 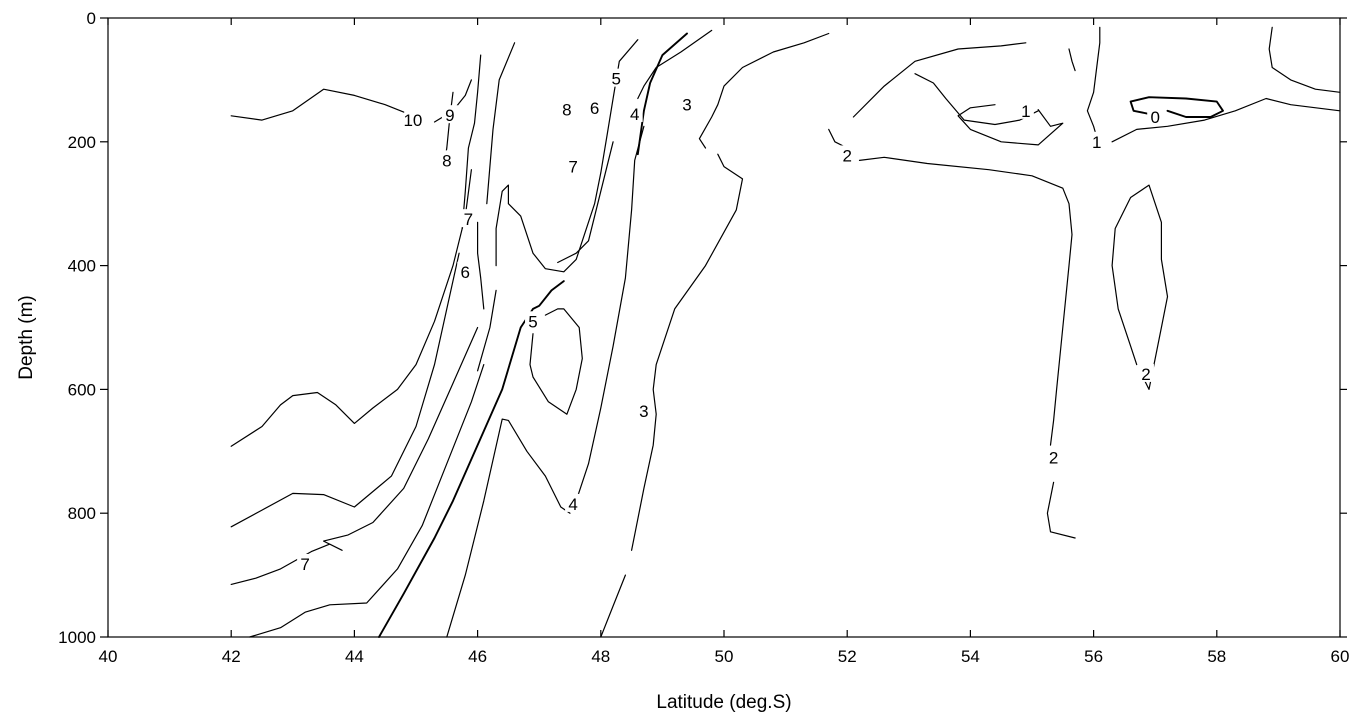 I want to click on y-tick-label: 200, so click(x=82, y=142).